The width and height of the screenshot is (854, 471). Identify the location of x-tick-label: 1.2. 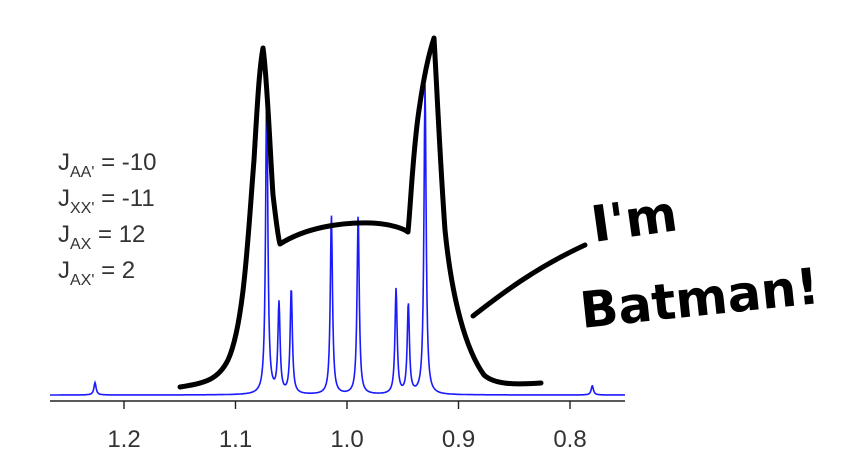
(123, 439).